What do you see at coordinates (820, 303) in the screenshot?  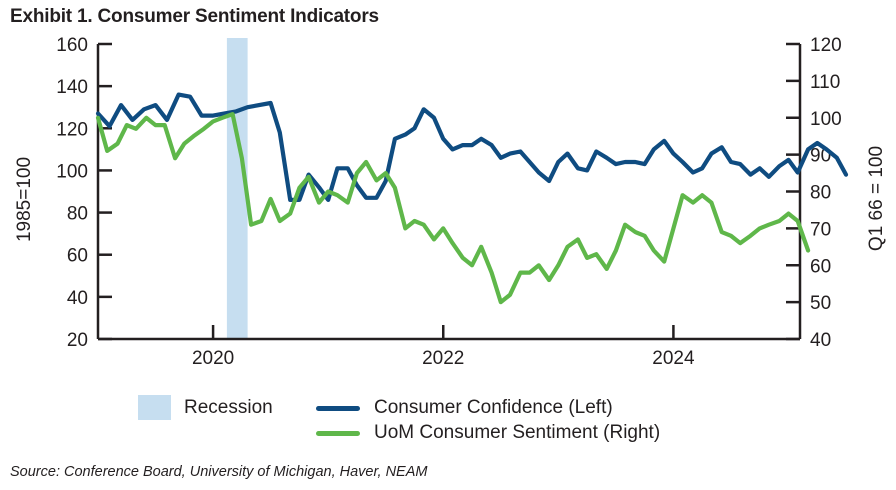 I see `right-tick-label: 50` at bounding box center [820, 303].